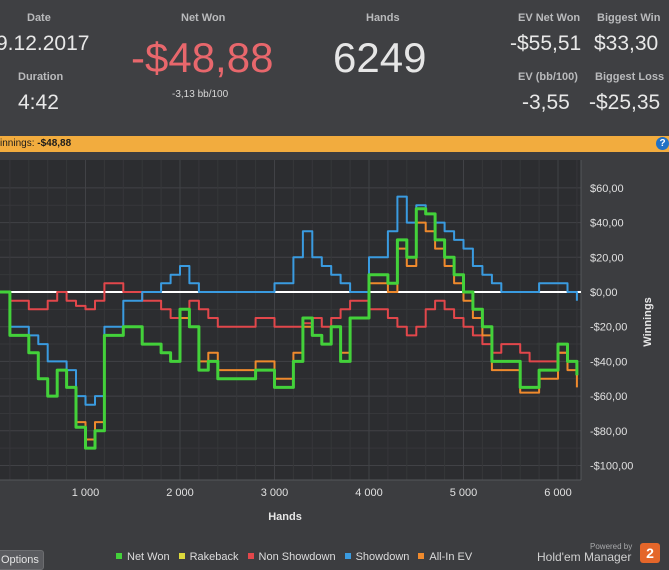 The width and height of the screenshot is (669, 570). What do you see at coordinates (608, 362) in the screenshot?
I see `y-tick-label: -$40,00` at bounding box center [608, 362].